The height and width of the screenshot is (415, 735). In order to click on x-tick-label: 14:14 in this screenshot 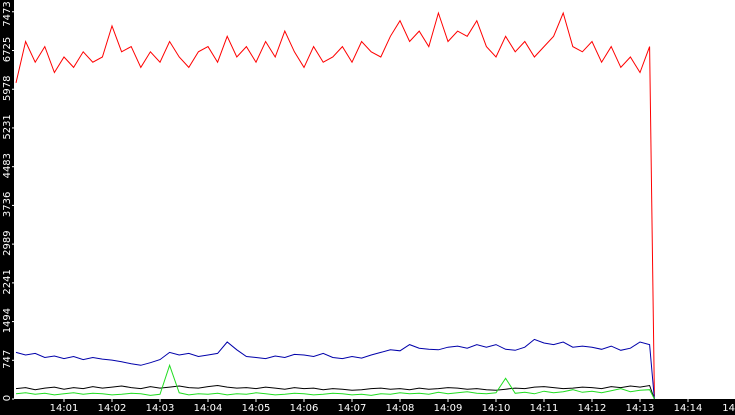, I will do `click(688, 408)`.